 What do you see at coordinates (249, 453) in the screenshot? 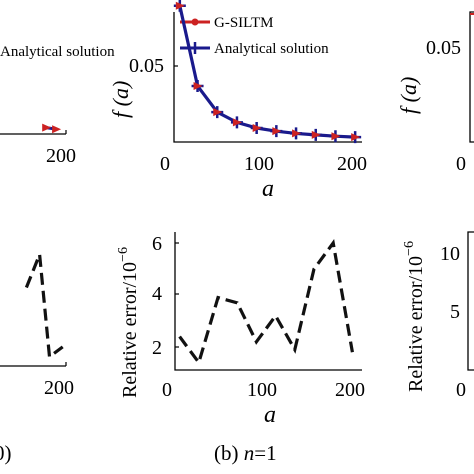
I see `caption-center-var: n` at bounding box center [249, 453].